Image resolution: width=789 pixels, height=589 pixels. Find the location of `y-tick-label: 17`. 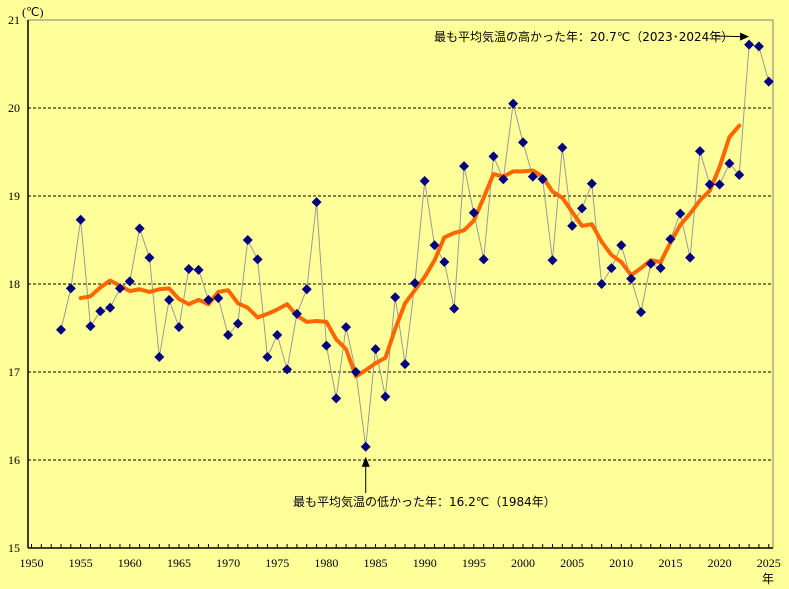

y-tick-label: 17 is located at coordinates (14, 372).